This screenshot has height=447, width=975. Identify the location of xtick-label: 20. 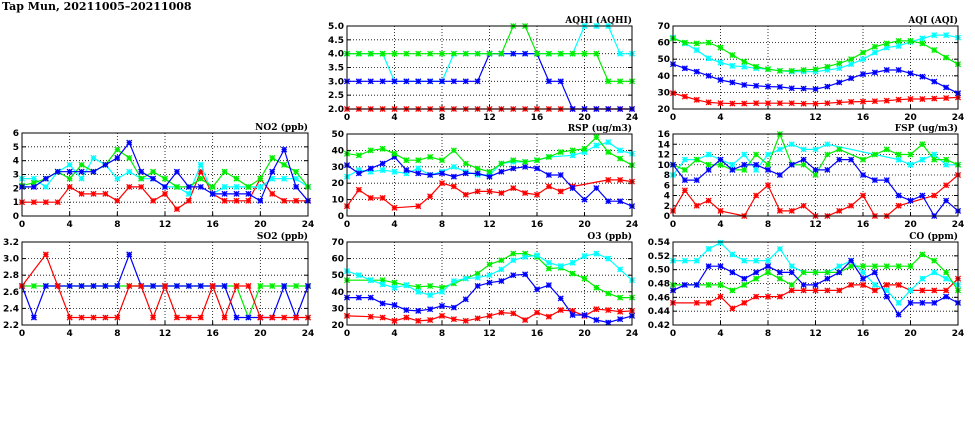
(910, 225).